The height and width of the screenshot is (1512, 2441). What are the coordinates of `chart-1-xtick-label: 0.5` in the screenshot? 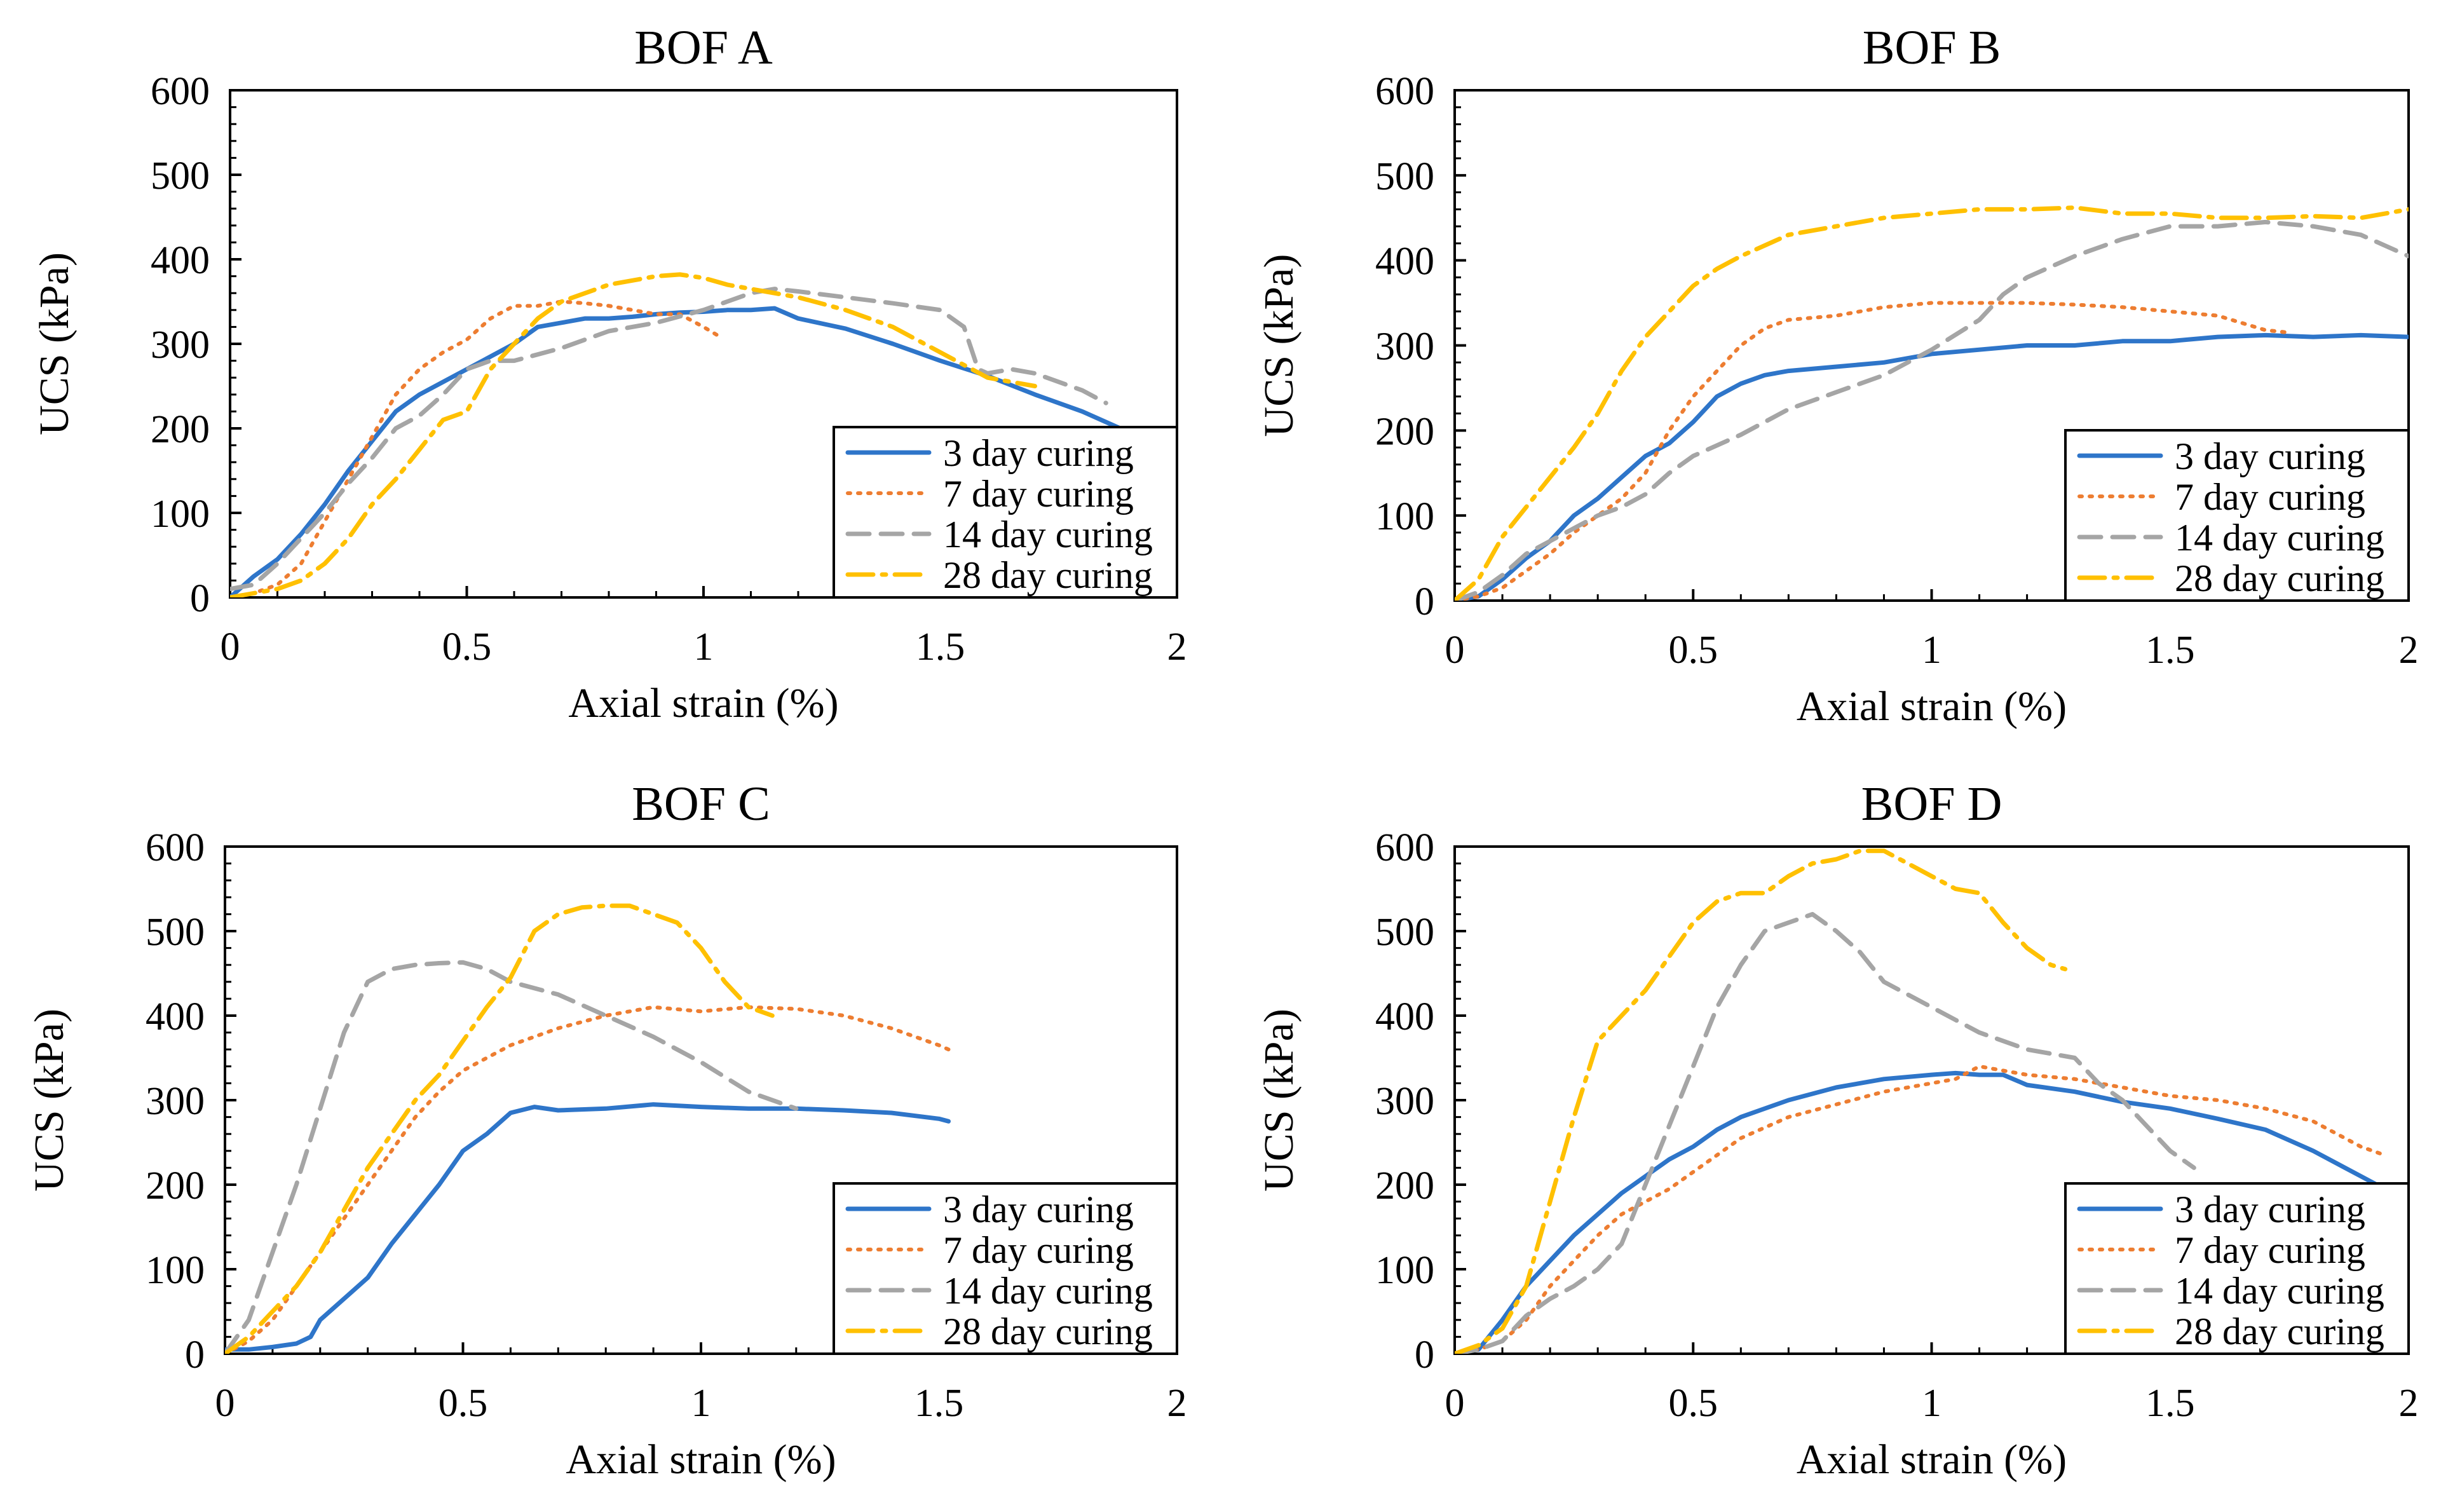 It's located at (467, 647).